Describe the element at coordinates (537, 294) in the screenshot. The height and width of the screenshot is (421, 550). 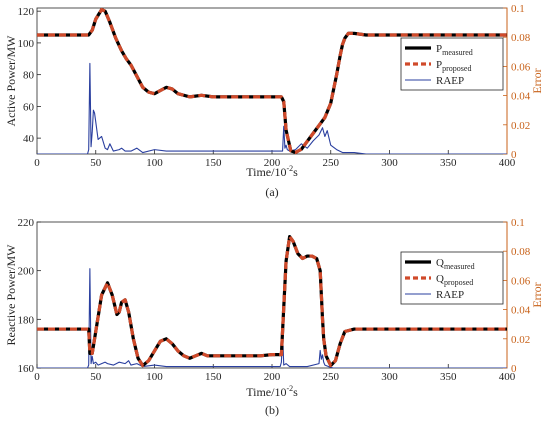
I see `chart-b-y2-label: Error` at that location.